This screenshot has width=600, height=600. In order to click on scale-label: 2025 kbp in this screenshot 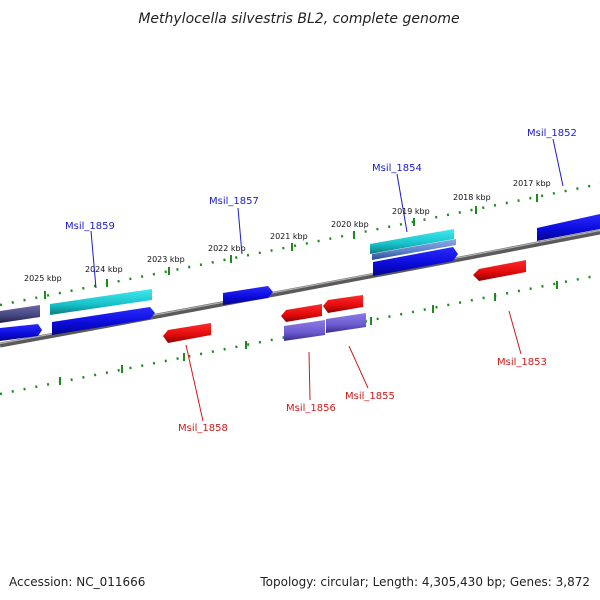, I will do `click(43, 278)`.